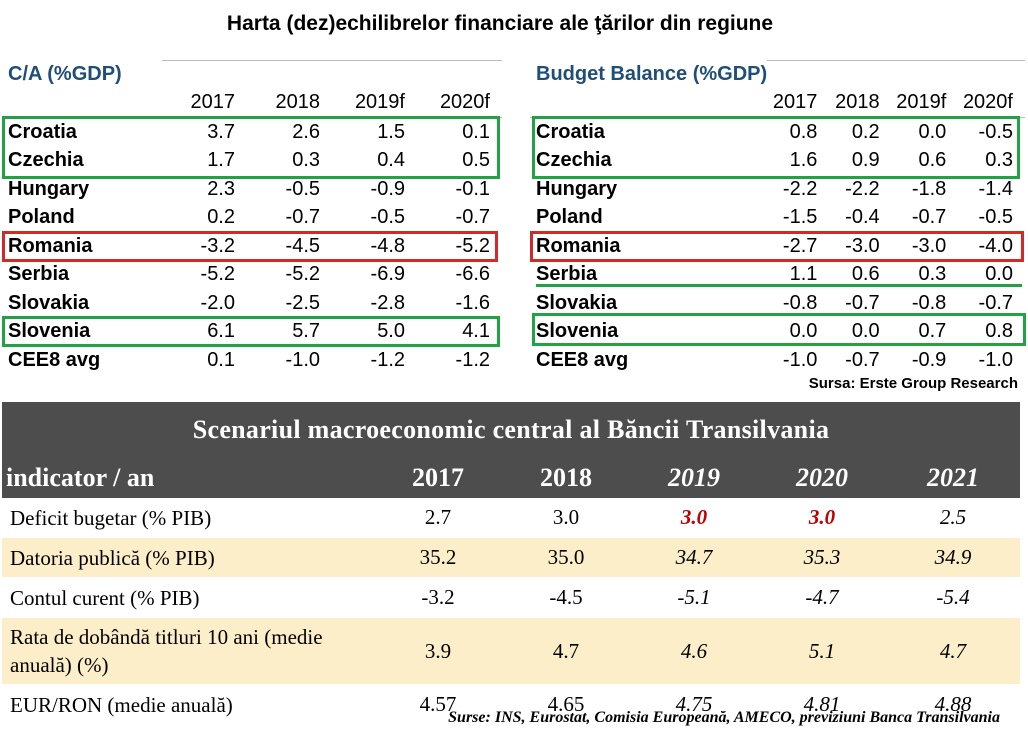 The width and height of the screenshot is (1028, 735). What do you see at coordinates (991, 103) in the screenshot?
I see `budget-year-header: 2020f` at bounding box center [991, 103].